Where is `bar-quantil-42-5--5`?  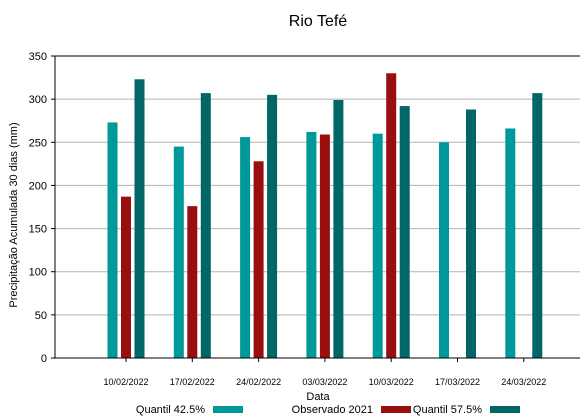
bar-quantil-42-5--5 is located at coordinates (444, 250).